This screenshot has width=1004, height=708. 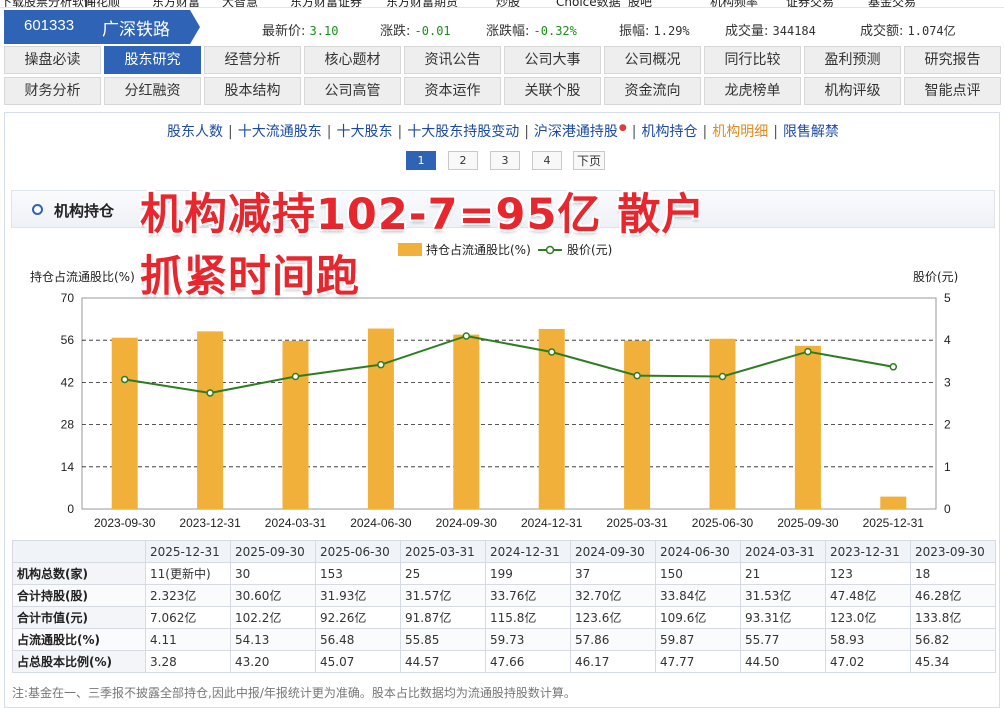 What do you see at coordinates (613, 661) in the screenshot?
I see `table-cell: 46.17` at bounding box center [613, 661].